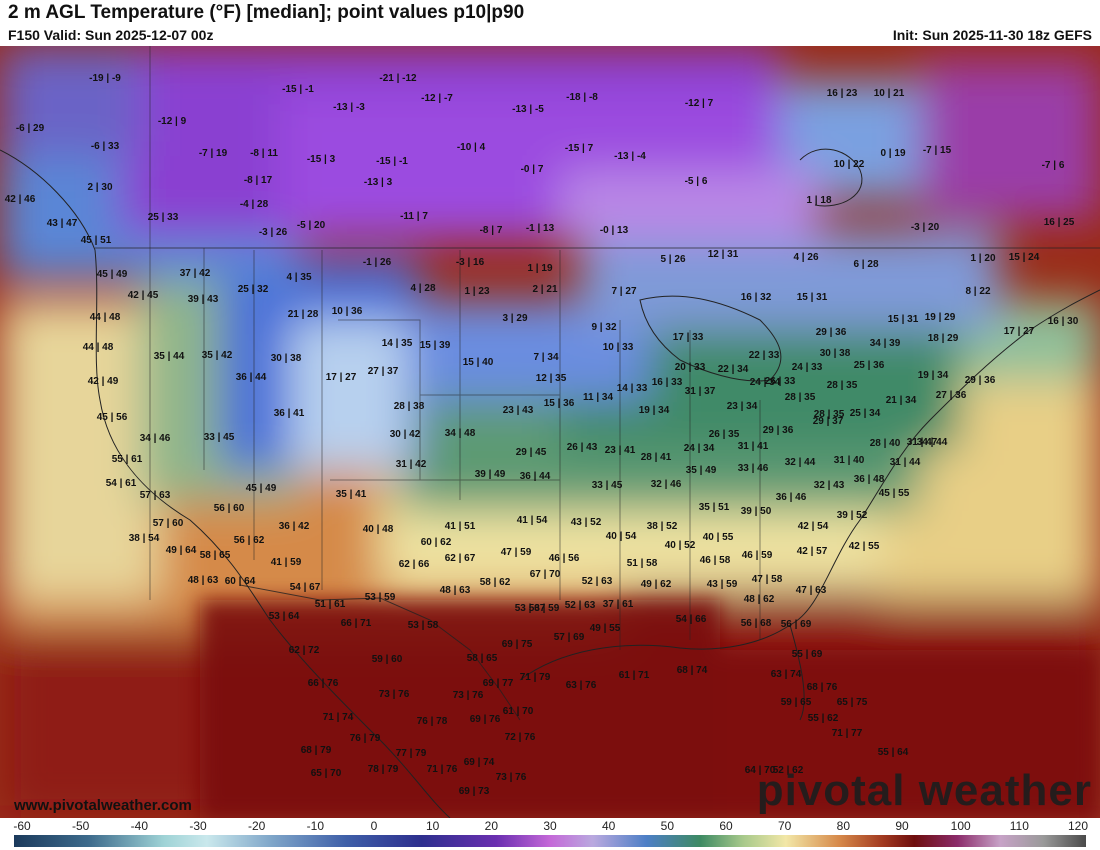 The image size is (1100, 850). Describe the element at coordinates (380, 652) in the screenshot. I see `us-mexico-border` at that location.